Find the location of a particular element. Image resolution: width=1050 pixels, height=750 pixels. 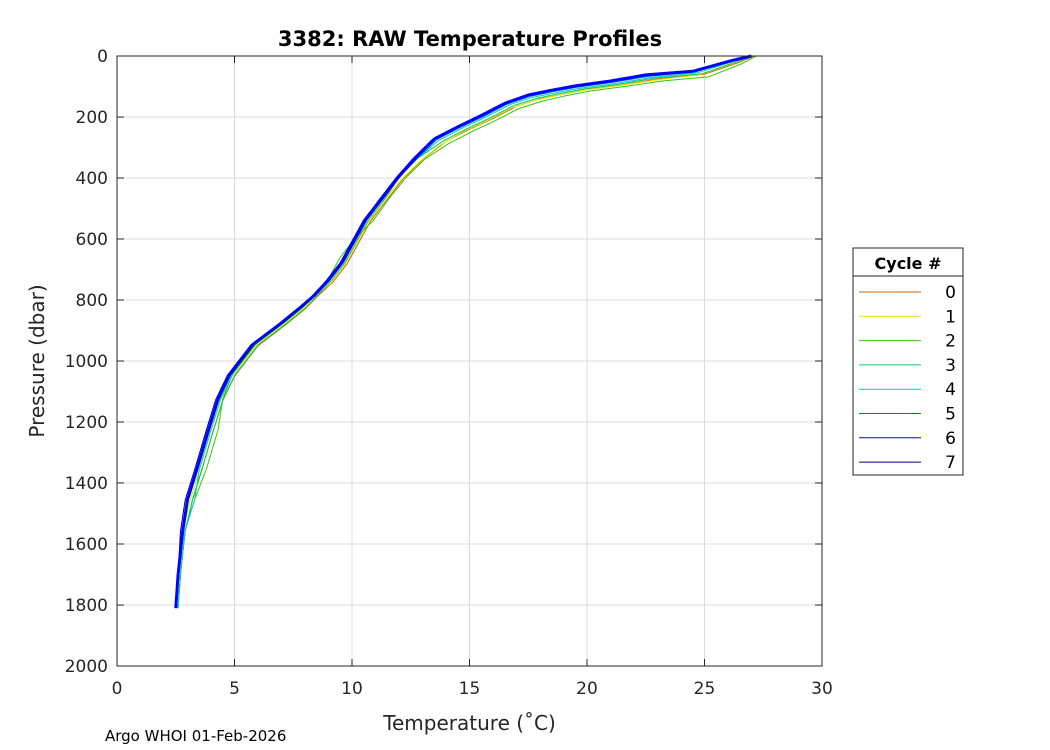

y-axis-label: Pressure (dbar) is located at coordinates (37, 360).